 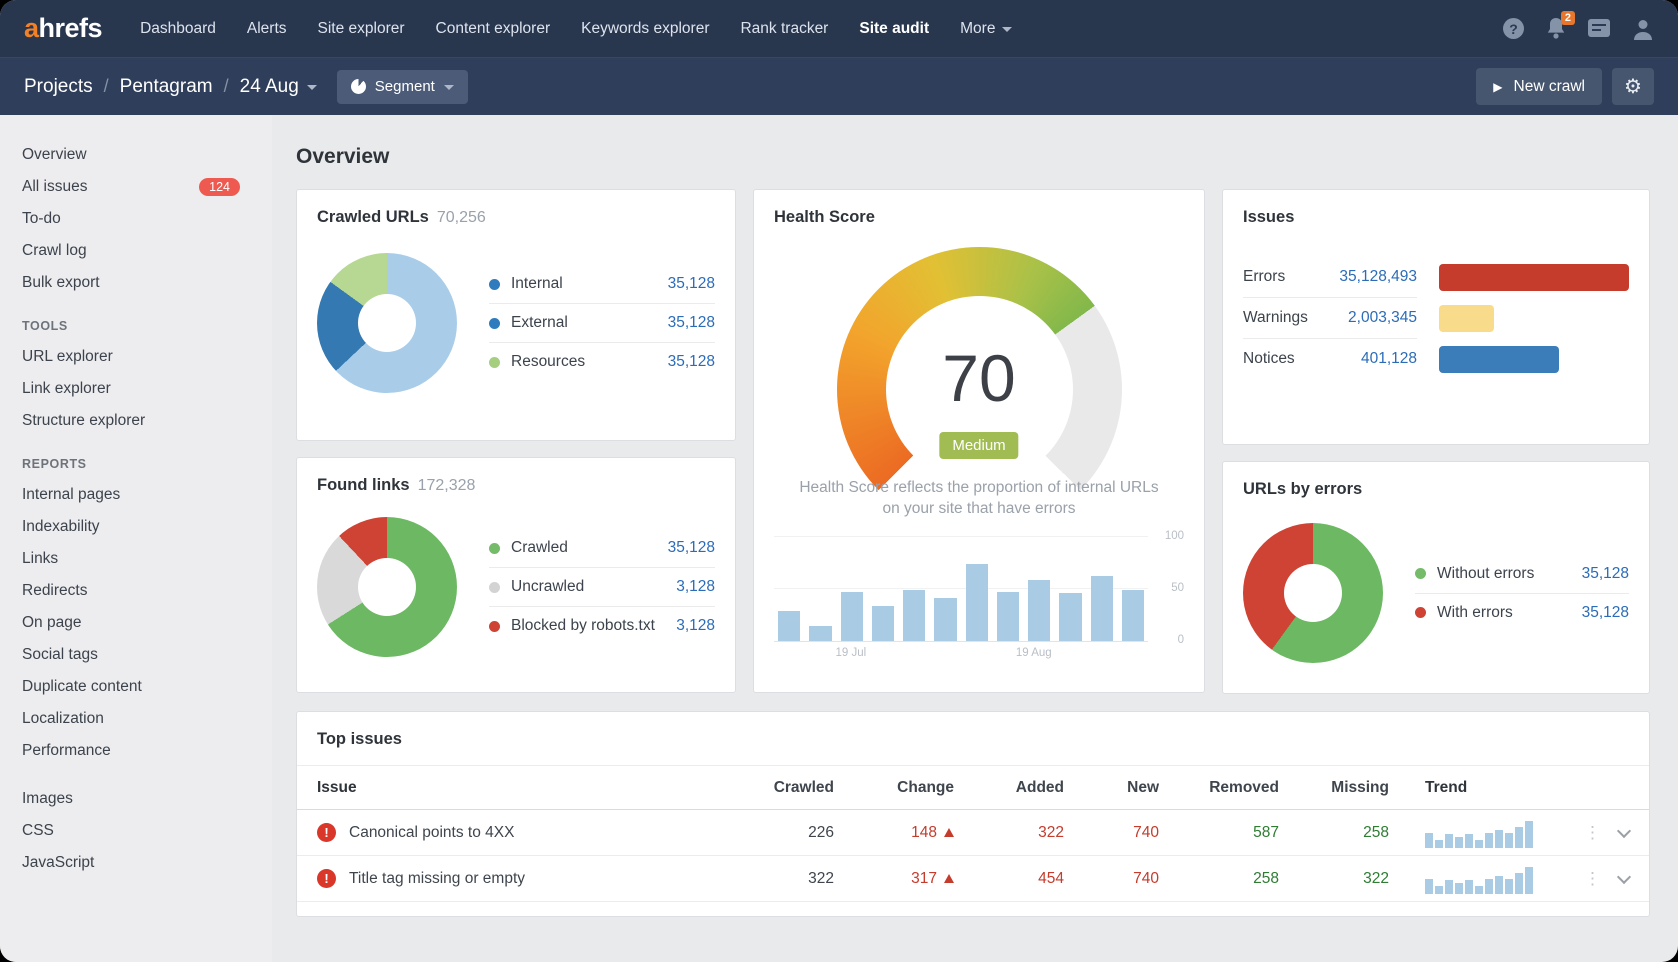 What do you see at coordinates (166, 86) in the screenshot?
I see `breadcrumb-project-name: Pentagram` at bounding box center [166, 86].